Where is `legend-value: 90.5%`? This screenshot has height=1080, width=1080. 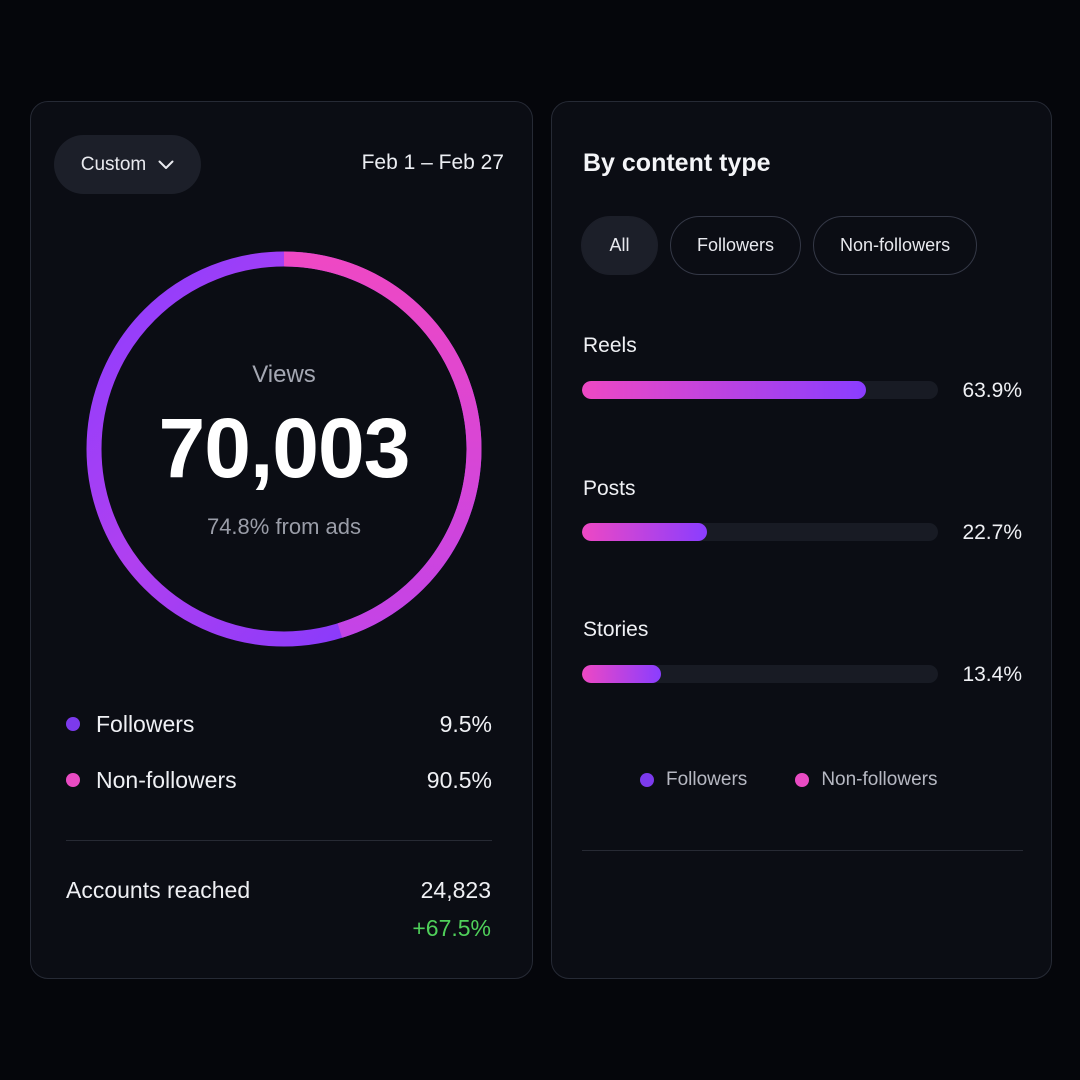
legend-value: 90.5% is located at coordinates (459, 779).